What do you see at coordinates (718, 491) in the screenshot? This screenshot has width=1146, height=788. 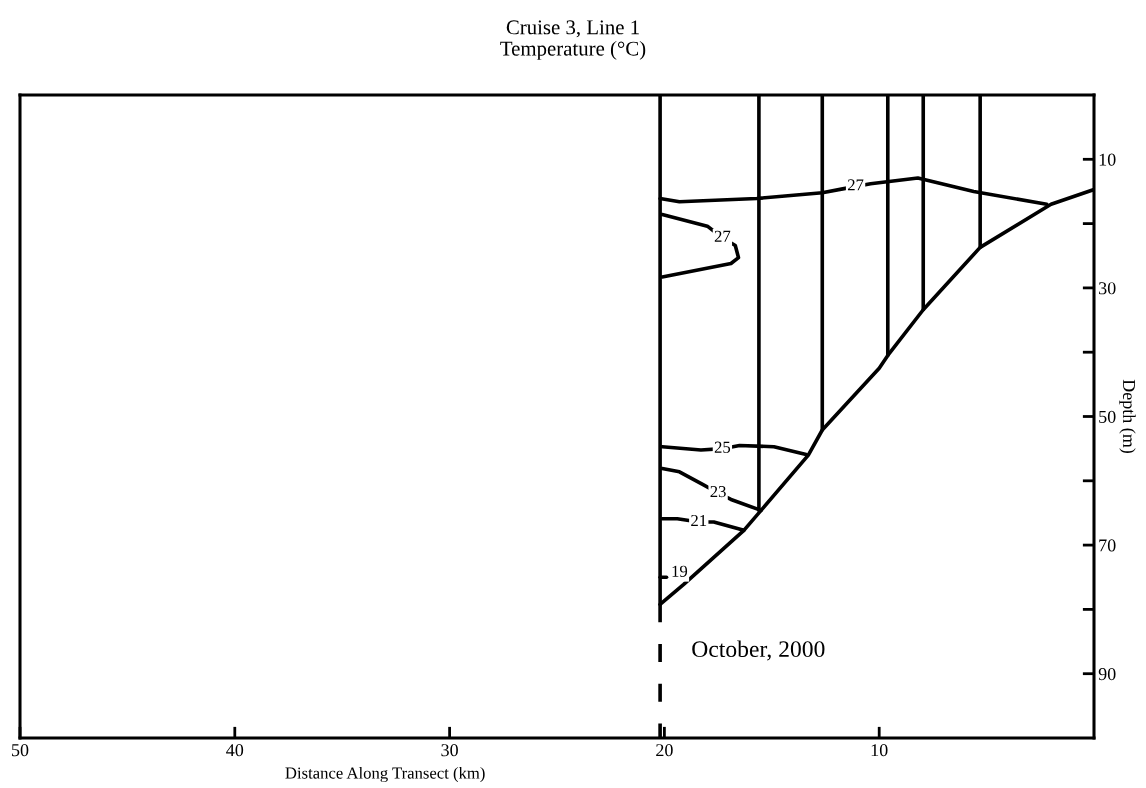 I see `annotation: 23` at bounding box center [718, 491].